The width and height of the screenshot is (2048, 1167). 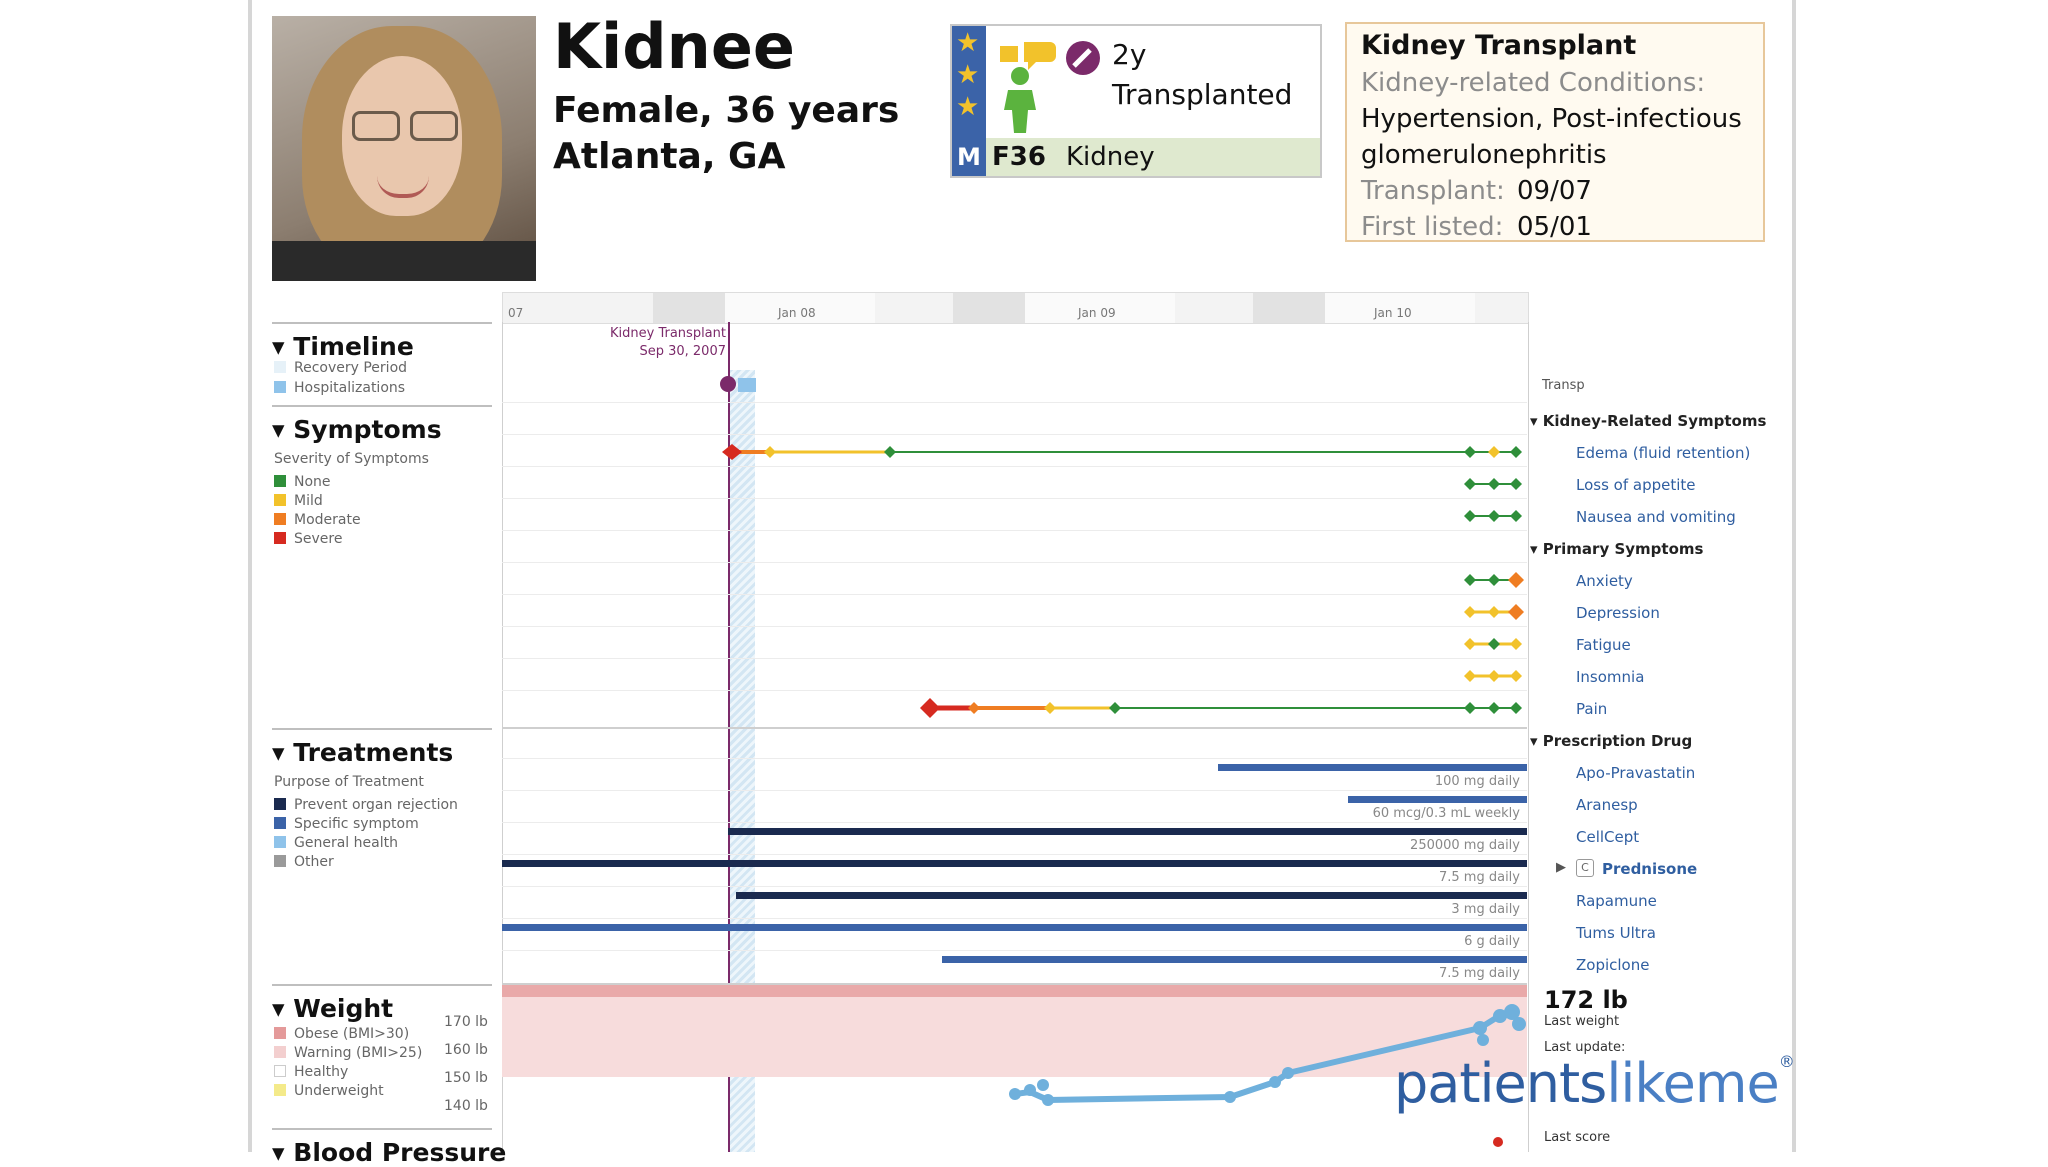 What do you see at coordinates (357, 429) in the screenshot?
I see `symptoms-section-toggle: ▾ Symptoms` at bounding box center [357, 429].